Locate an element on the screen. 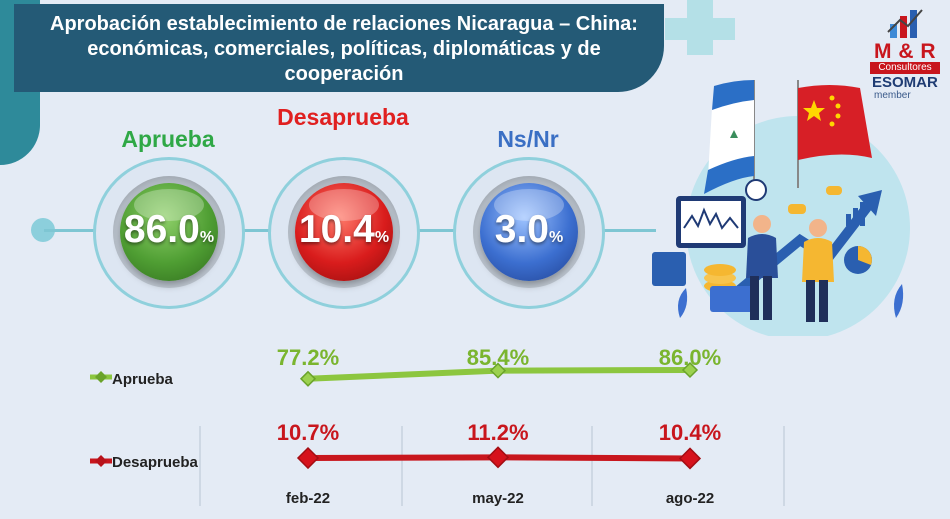  monitor-chart-icon is located at coordinates (711, 222).